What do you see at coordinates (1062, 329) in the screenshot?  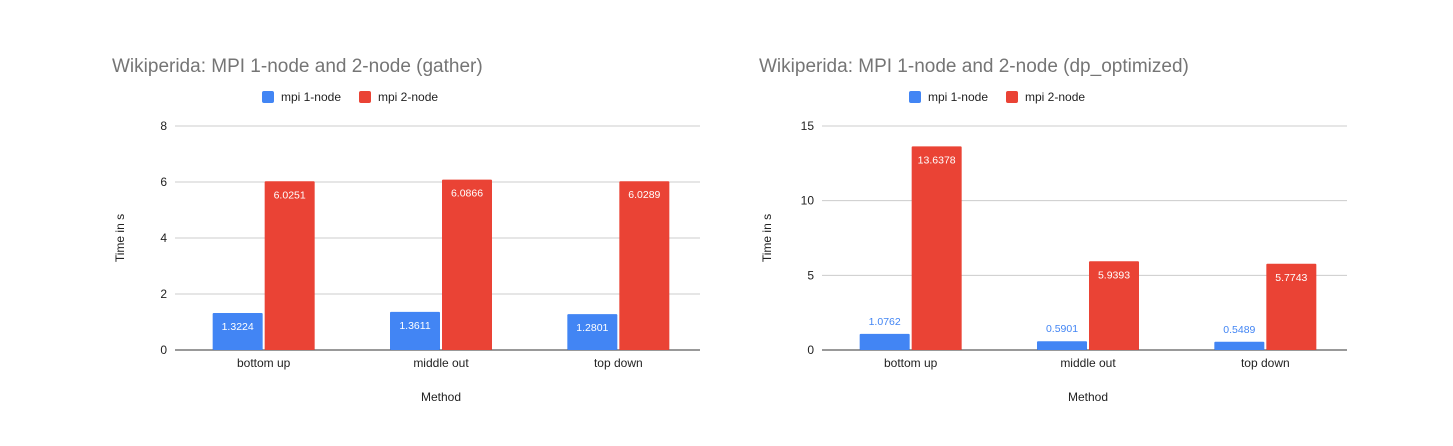 I see `data-label: 0.5901` at bounding box center [1062, 329].